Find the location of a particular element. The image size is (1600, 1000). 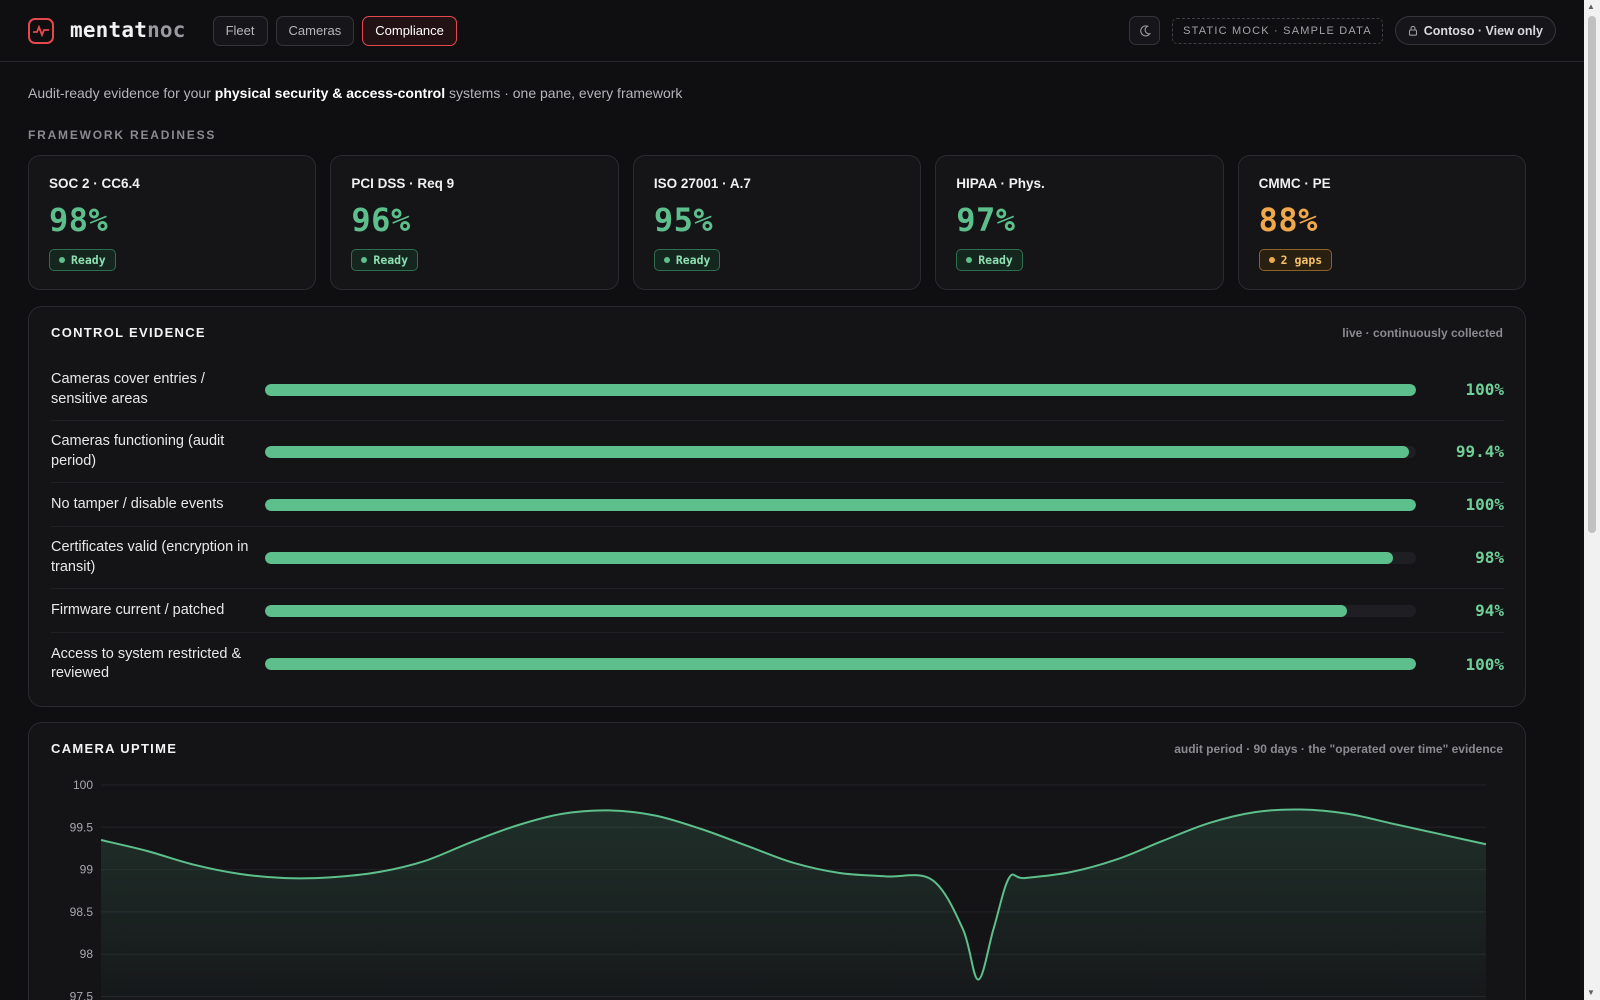

evidence-label: No tamper / disable events is located at coordinates (137, 503).